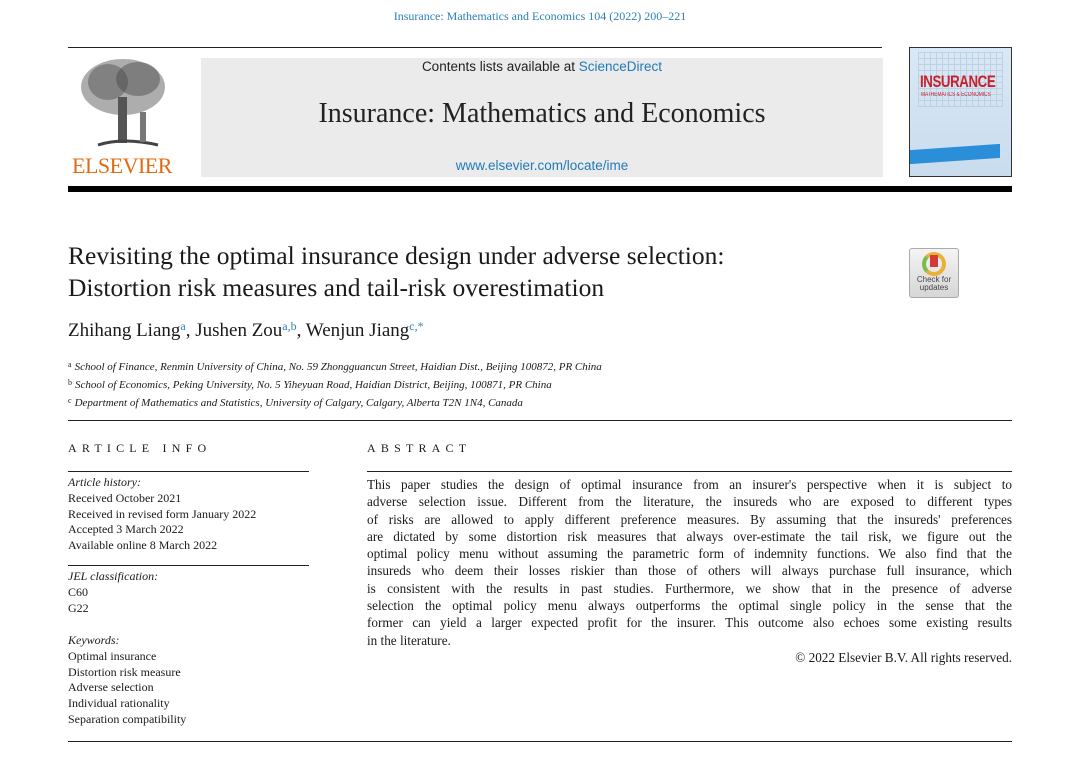 This screenshot has width=1080, height=769. What do you see at coordinates (112, 655) in the screenshot?
I see `keyword: Optimal insurance` at bounding box center [112, 655].